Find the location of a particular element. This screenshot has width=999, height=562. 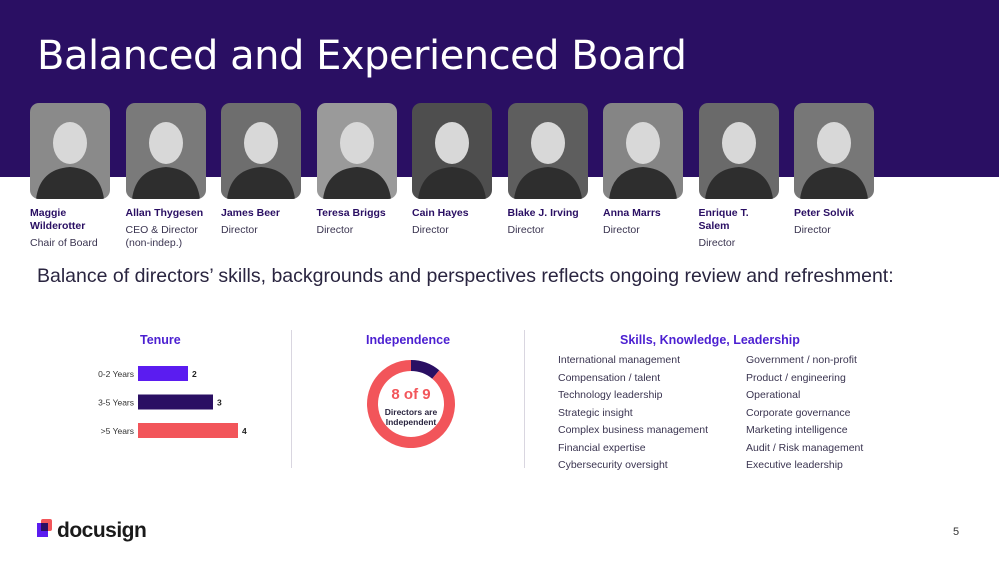

board-member: Teresa Briggs Director is located at coordinates (362, 170).